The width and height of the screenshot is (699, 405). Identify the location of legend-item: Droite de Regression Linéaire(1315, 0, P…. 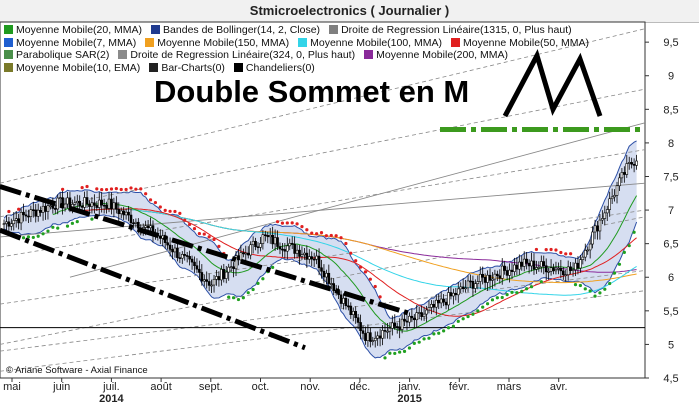
(450, 30).